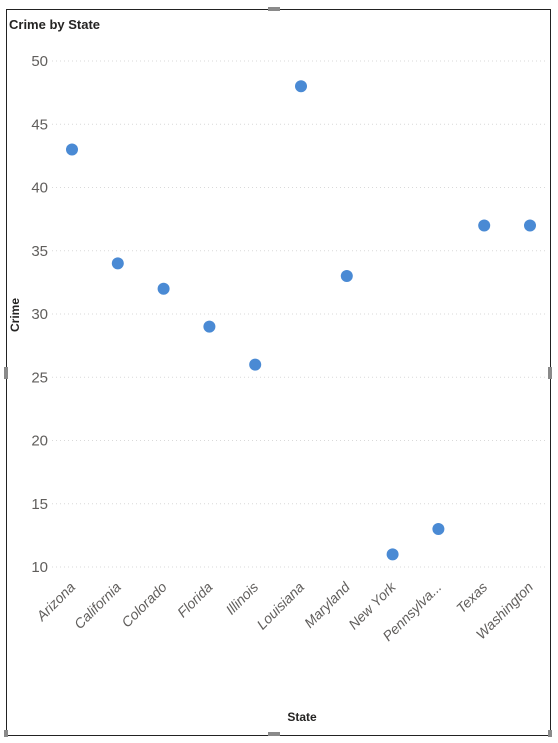 The width and height of the screenshot is (558, 743). Describe the element at coordinates (241, 598) in the screenshot. I see `x-tick-label: Illinois` at that location.